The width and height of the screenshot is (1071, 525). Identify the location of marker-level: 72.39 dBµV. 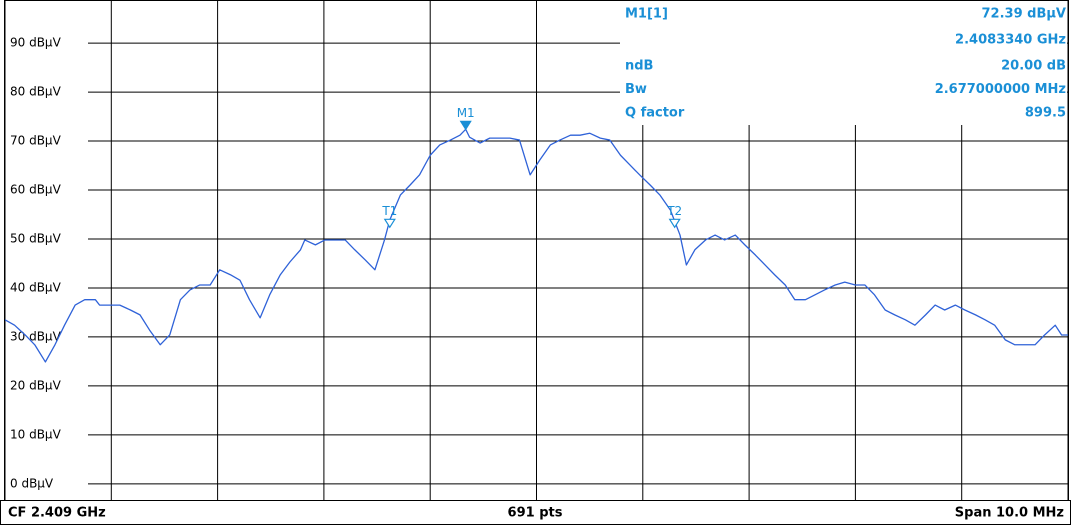
(1024, 14).